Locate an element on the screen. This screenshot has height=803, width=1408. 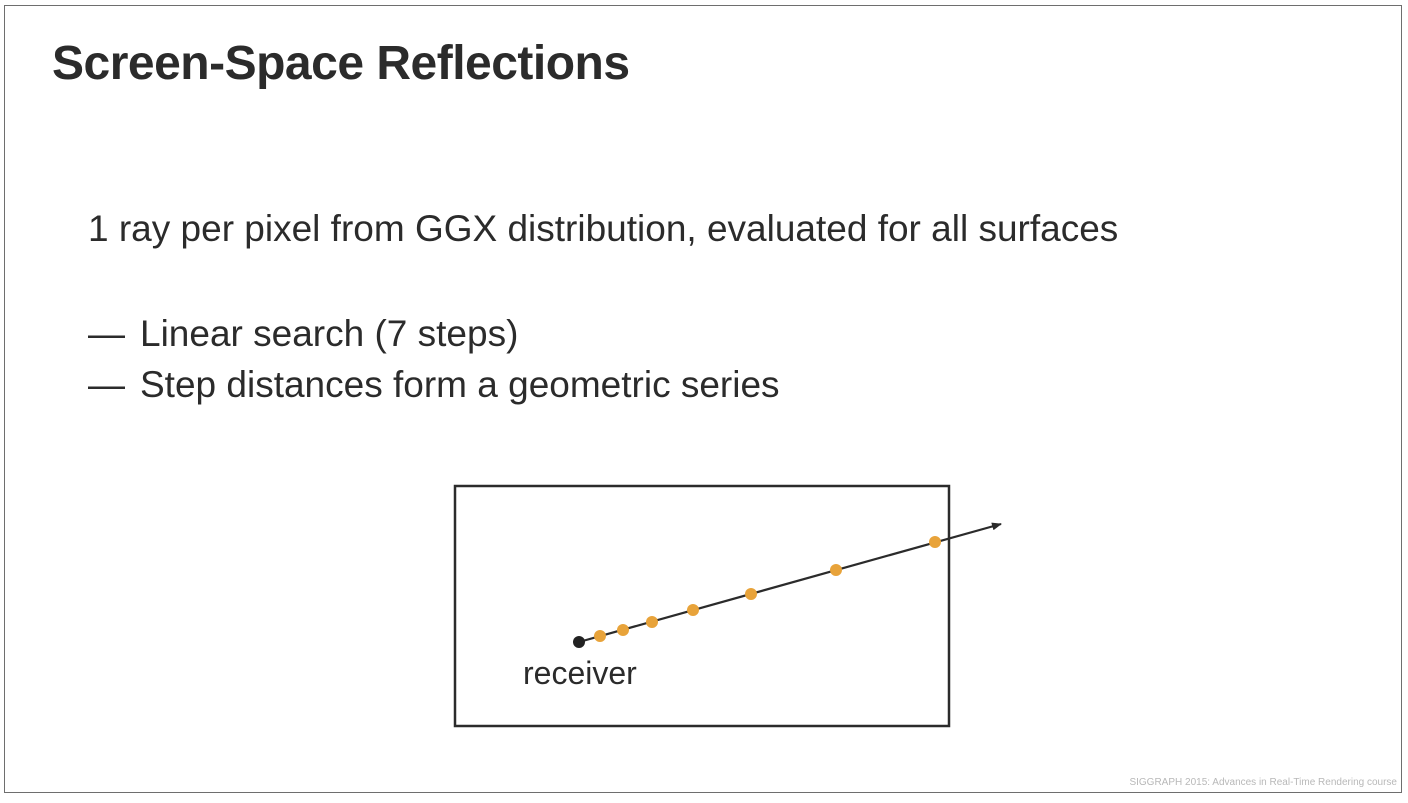
bullet-step-distances: — Step distances form a geometric series is located at coordinates (434, 384).